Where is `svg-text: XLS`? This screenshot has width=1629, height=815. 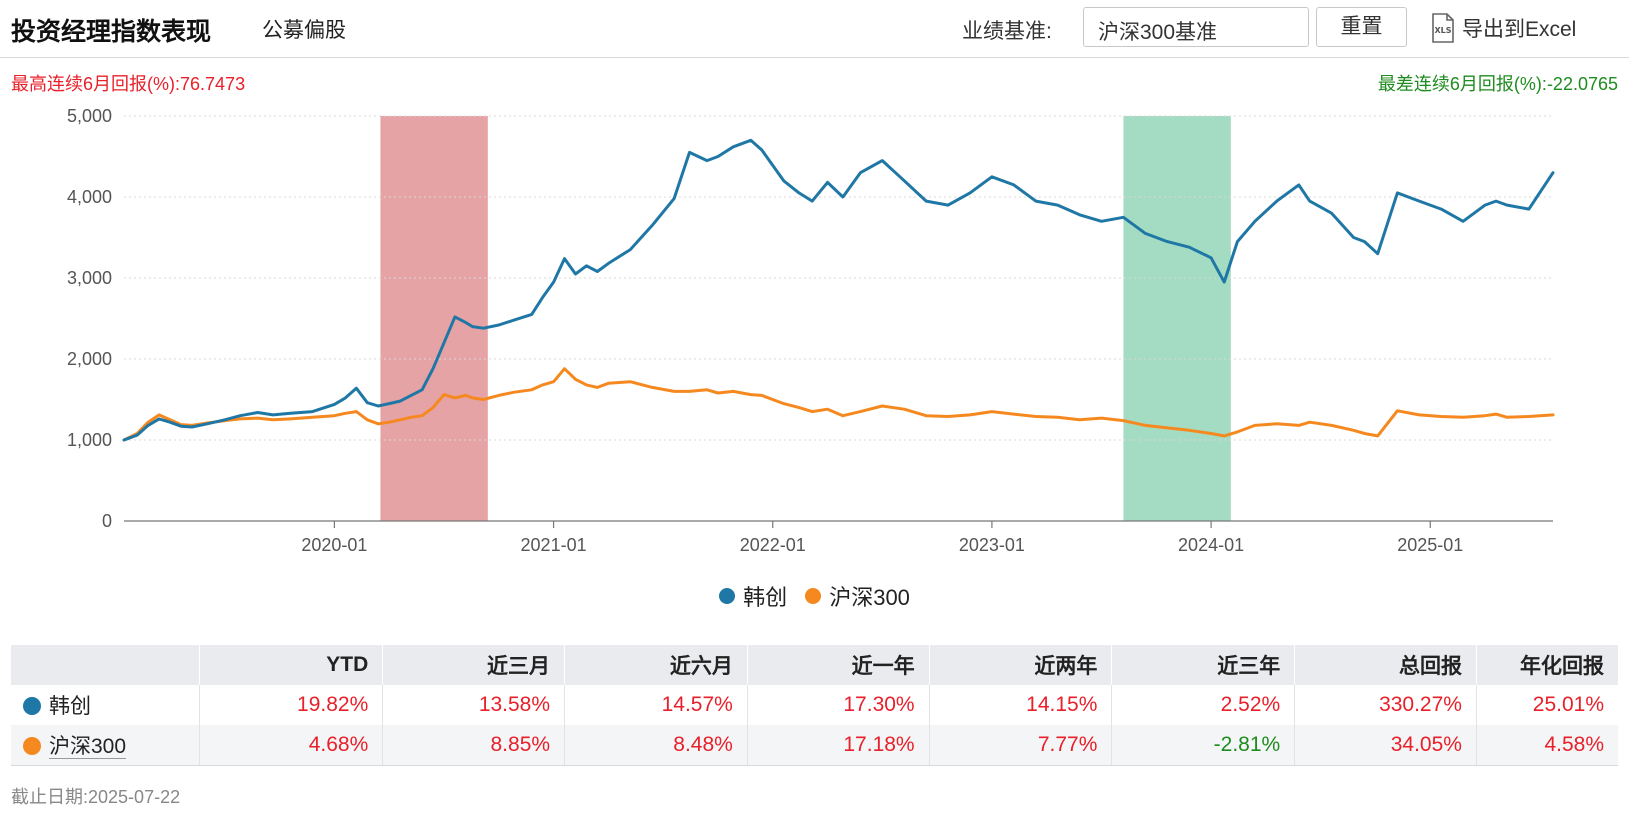
svg-text: XLS is located at coordinates (1442, 30).